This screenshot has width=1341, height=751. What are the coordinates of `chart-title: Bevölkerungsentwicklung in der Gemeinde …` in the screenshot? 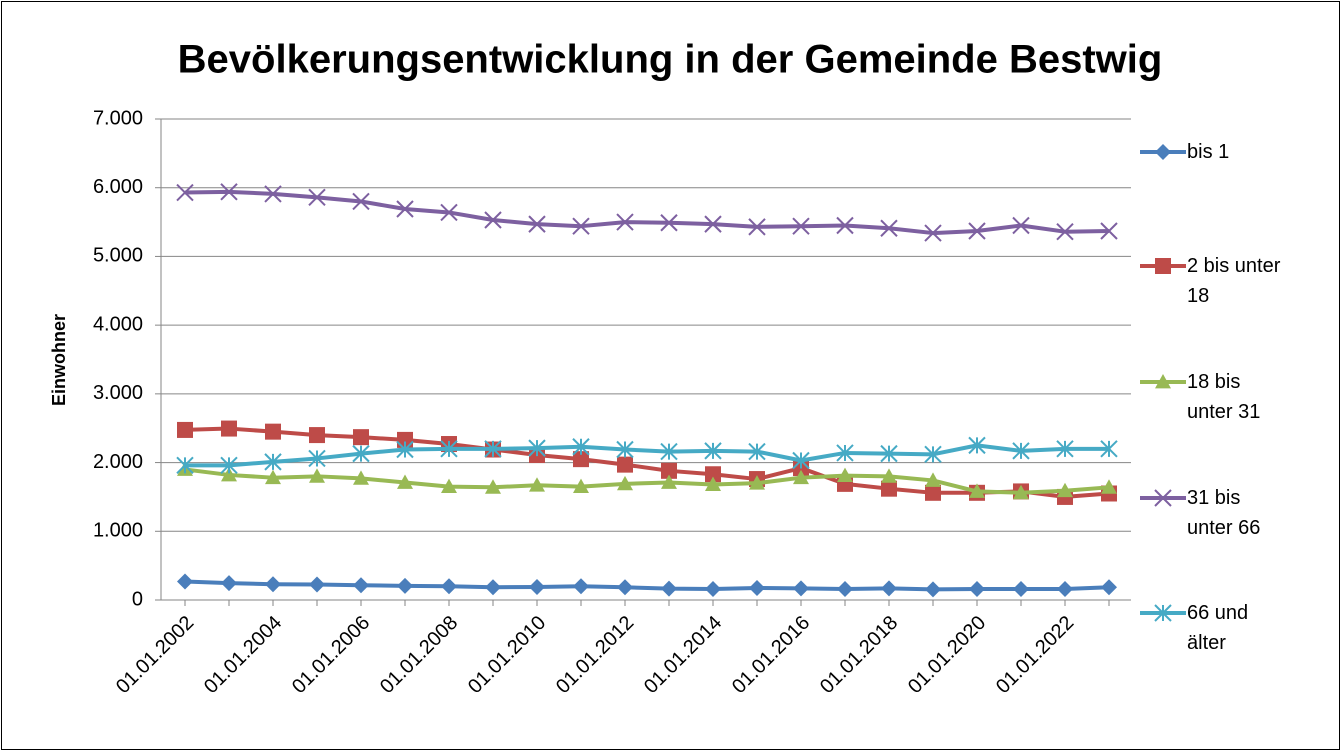 It's located at (670, 60).